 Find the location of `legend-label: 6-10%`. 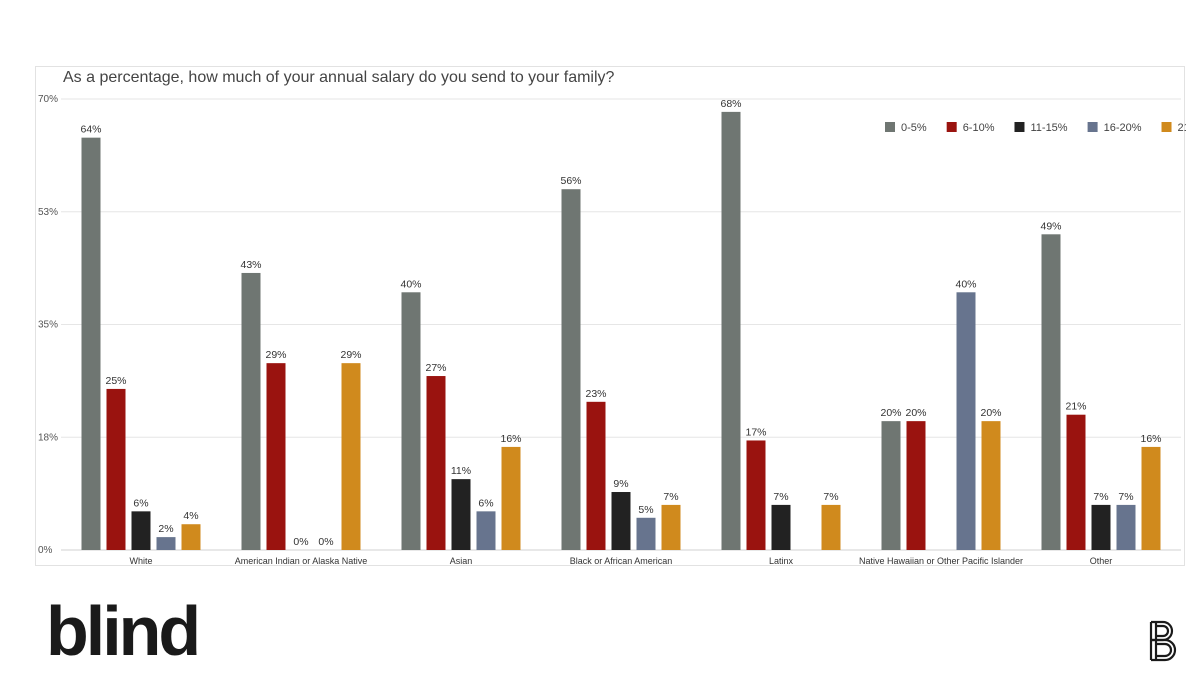

legend-label: 6-10% is located at coordinates (979, 128).